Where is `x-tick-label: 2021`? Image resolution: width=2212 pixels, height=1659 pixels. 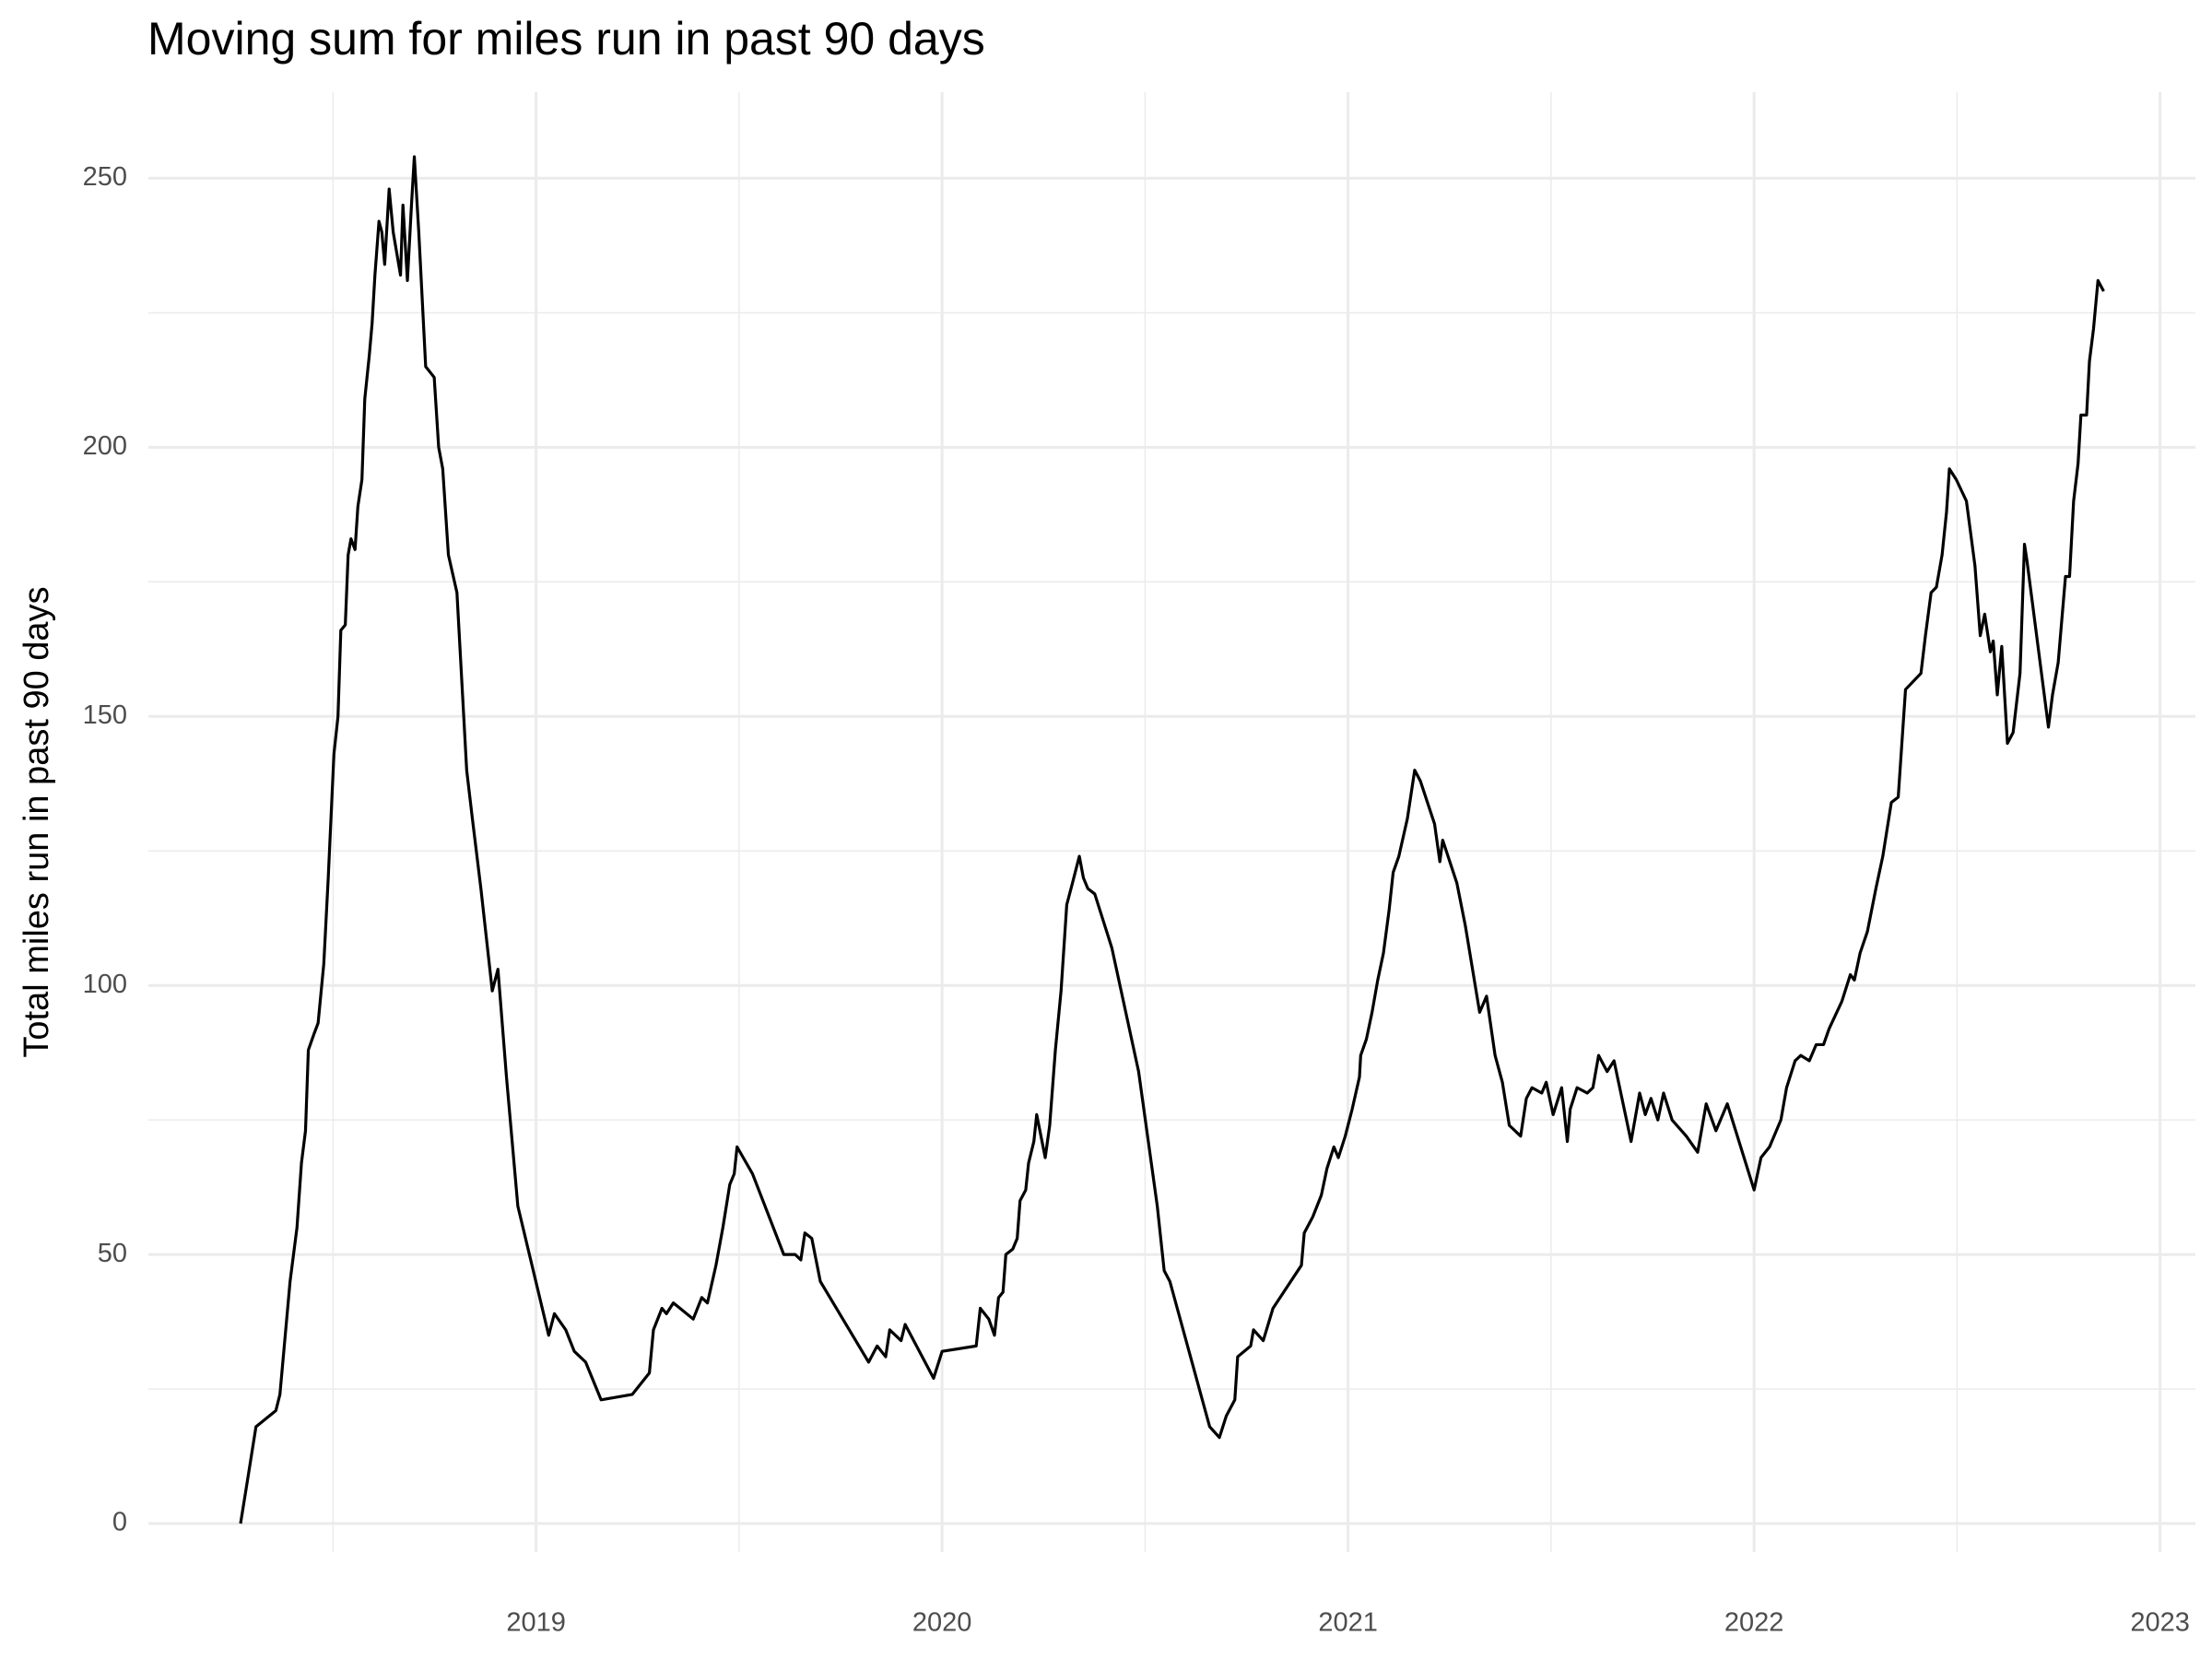 x-tick-label: 2021 is located at coordinates (1348, 1623).